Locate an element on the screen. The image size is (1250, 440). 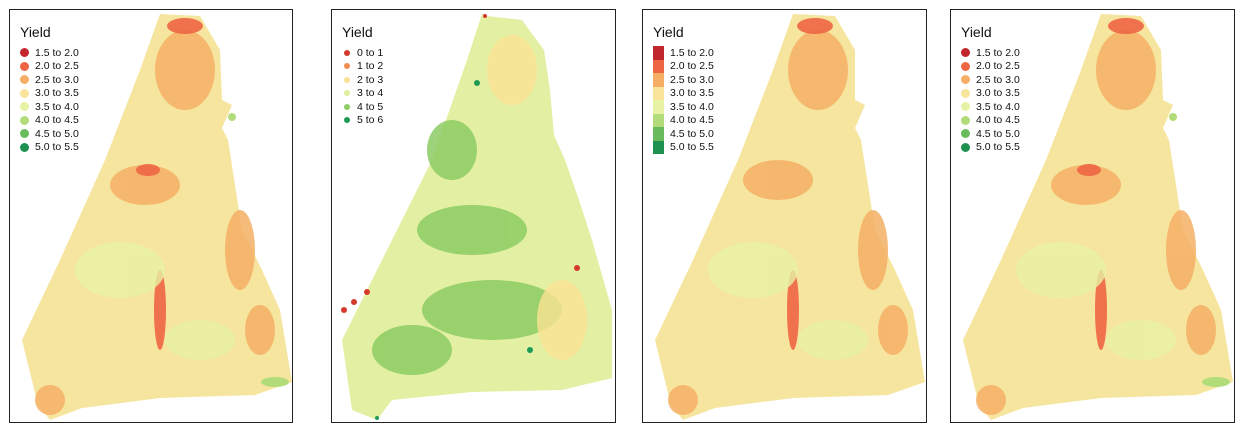
legend-label: 3.5 to 4.0 is located at coordinates (692, 106).